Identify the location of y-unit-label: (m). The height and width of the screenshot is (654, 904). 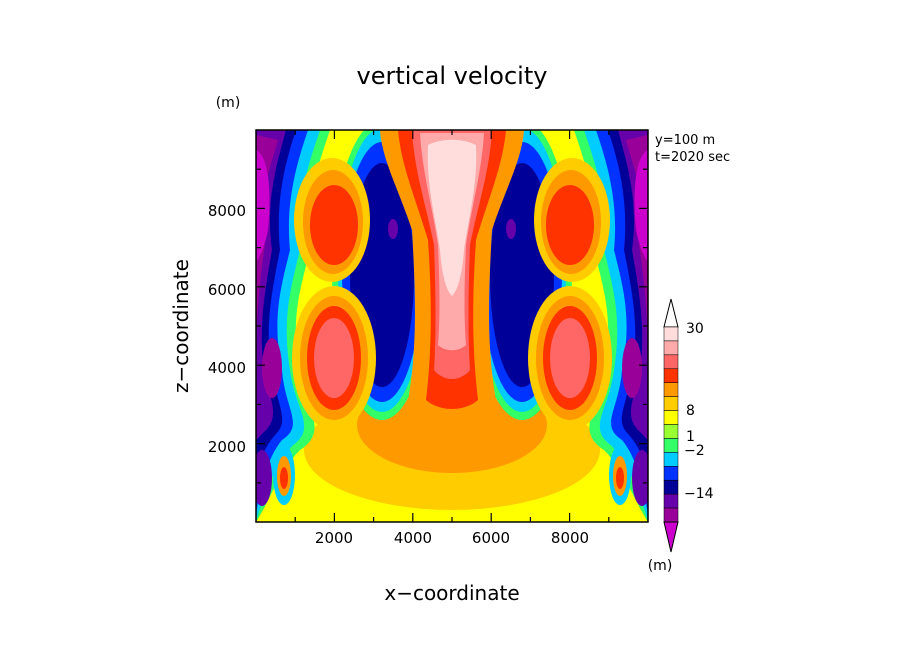
(228, 103).